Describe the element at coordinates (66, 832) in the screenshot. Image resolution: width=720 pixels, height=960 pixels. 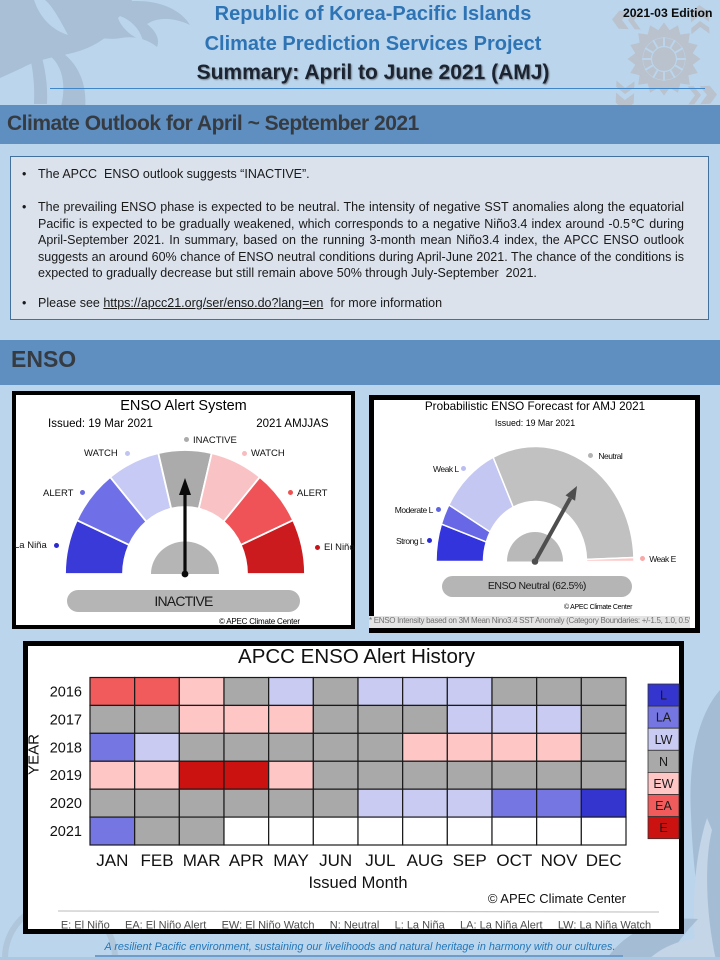
I see `svg-text: 2021` at that location.